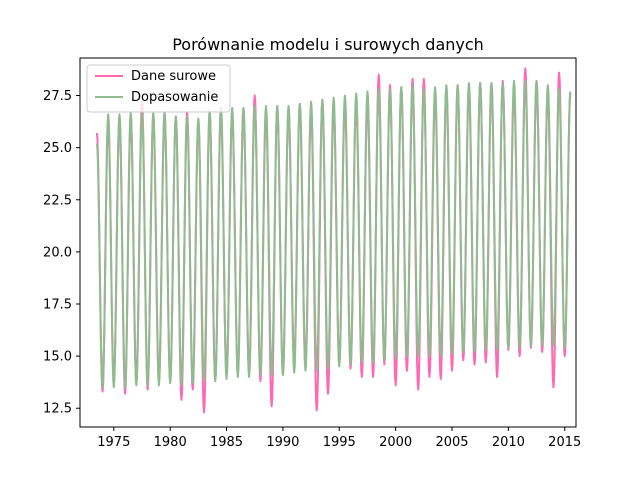  Describe the element at coordinates (170, 442) in the screenshot. I see `x-tick-label: 1980` at that location.